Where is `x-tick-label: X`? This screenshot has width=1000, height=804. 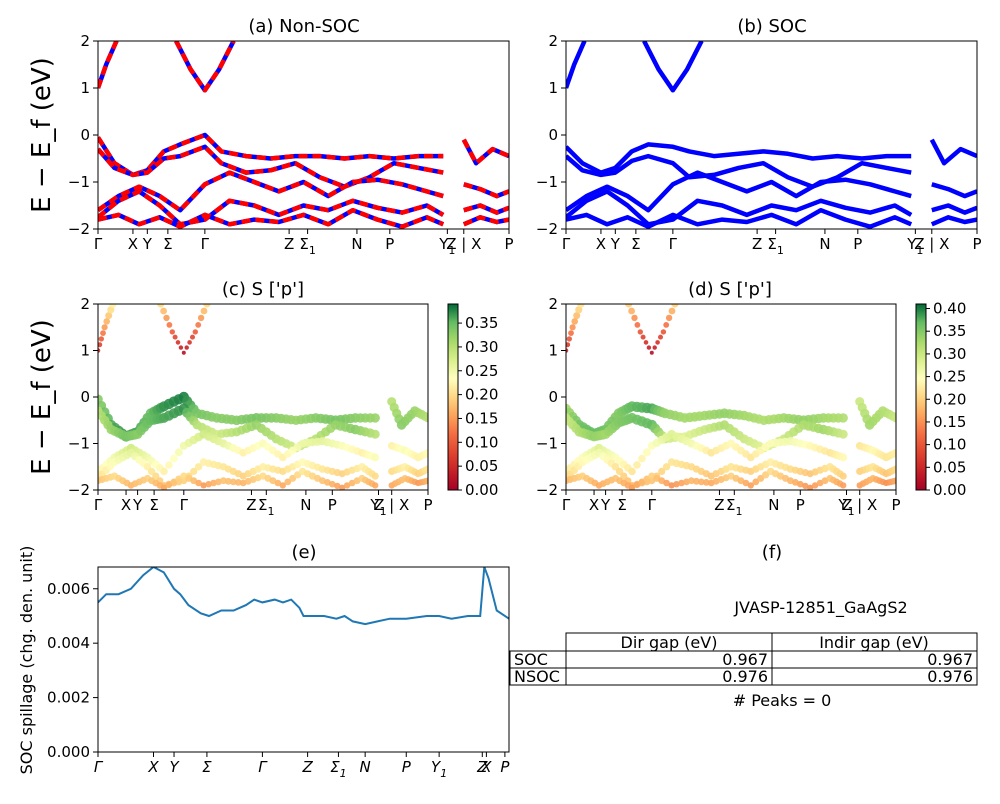
x-tick-label: X is located at coordinates (153, 767).